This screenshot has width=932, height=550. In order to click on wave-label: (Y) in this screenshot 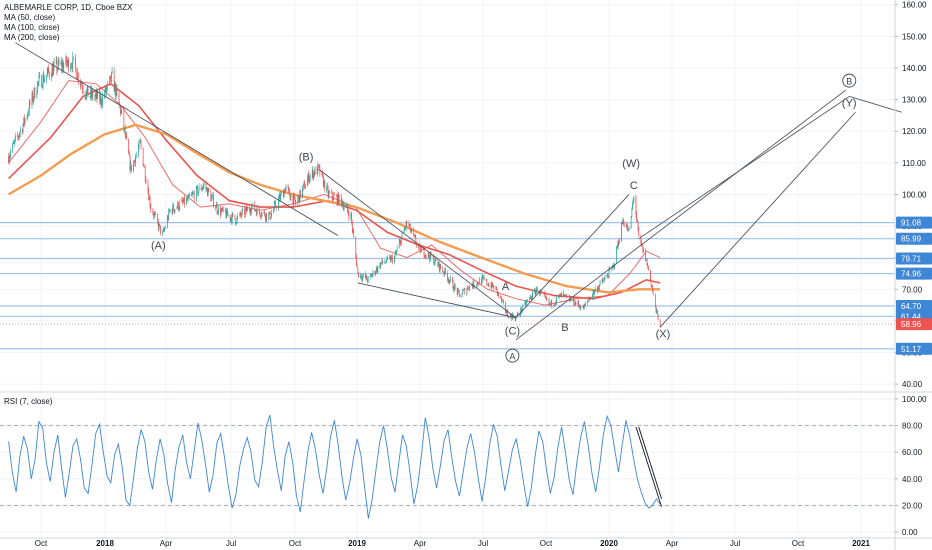, I will do `click(849, 104)`.